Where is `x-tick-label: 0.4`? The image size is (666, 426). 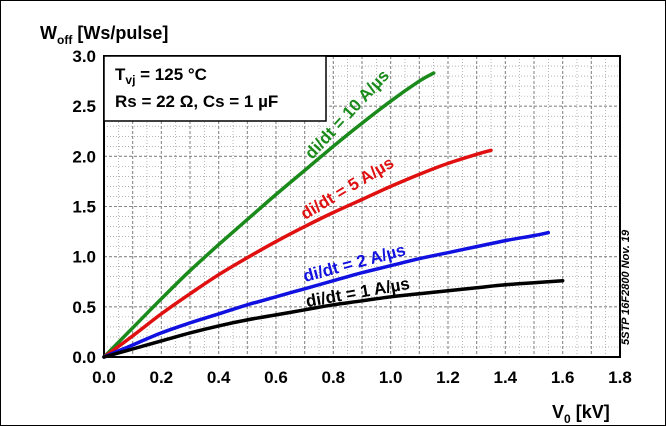
x-tick-label: 0.4 is located at coordinates (219, 377).